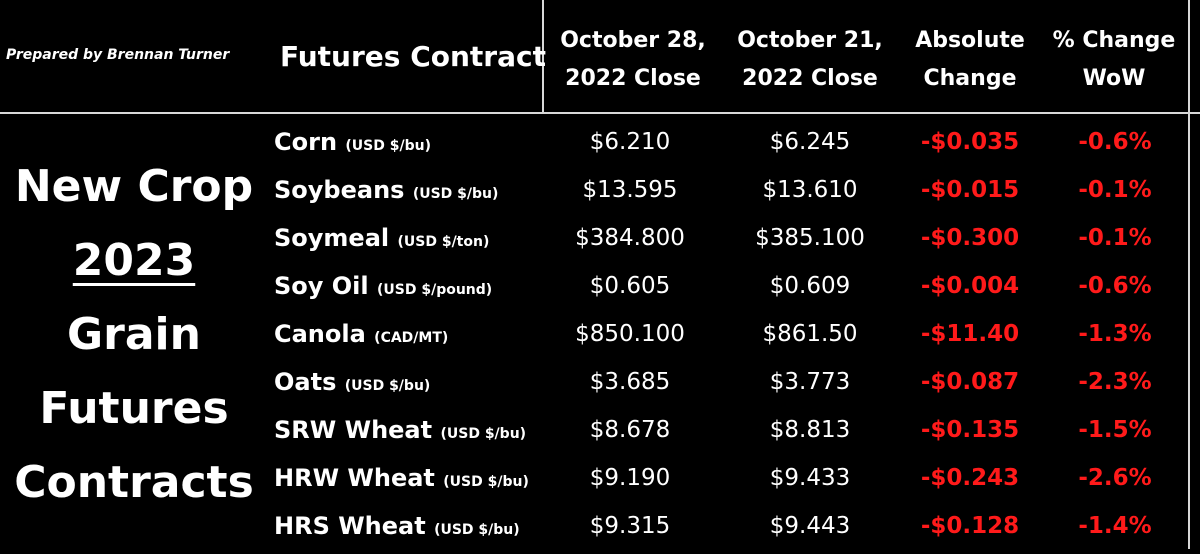 Image resolution: width=1200 pixels, height=554 pixels. Describe the element at coordinates (810, 334) in the screenshot. I see `oct21-close-value: $861.50` at that location.